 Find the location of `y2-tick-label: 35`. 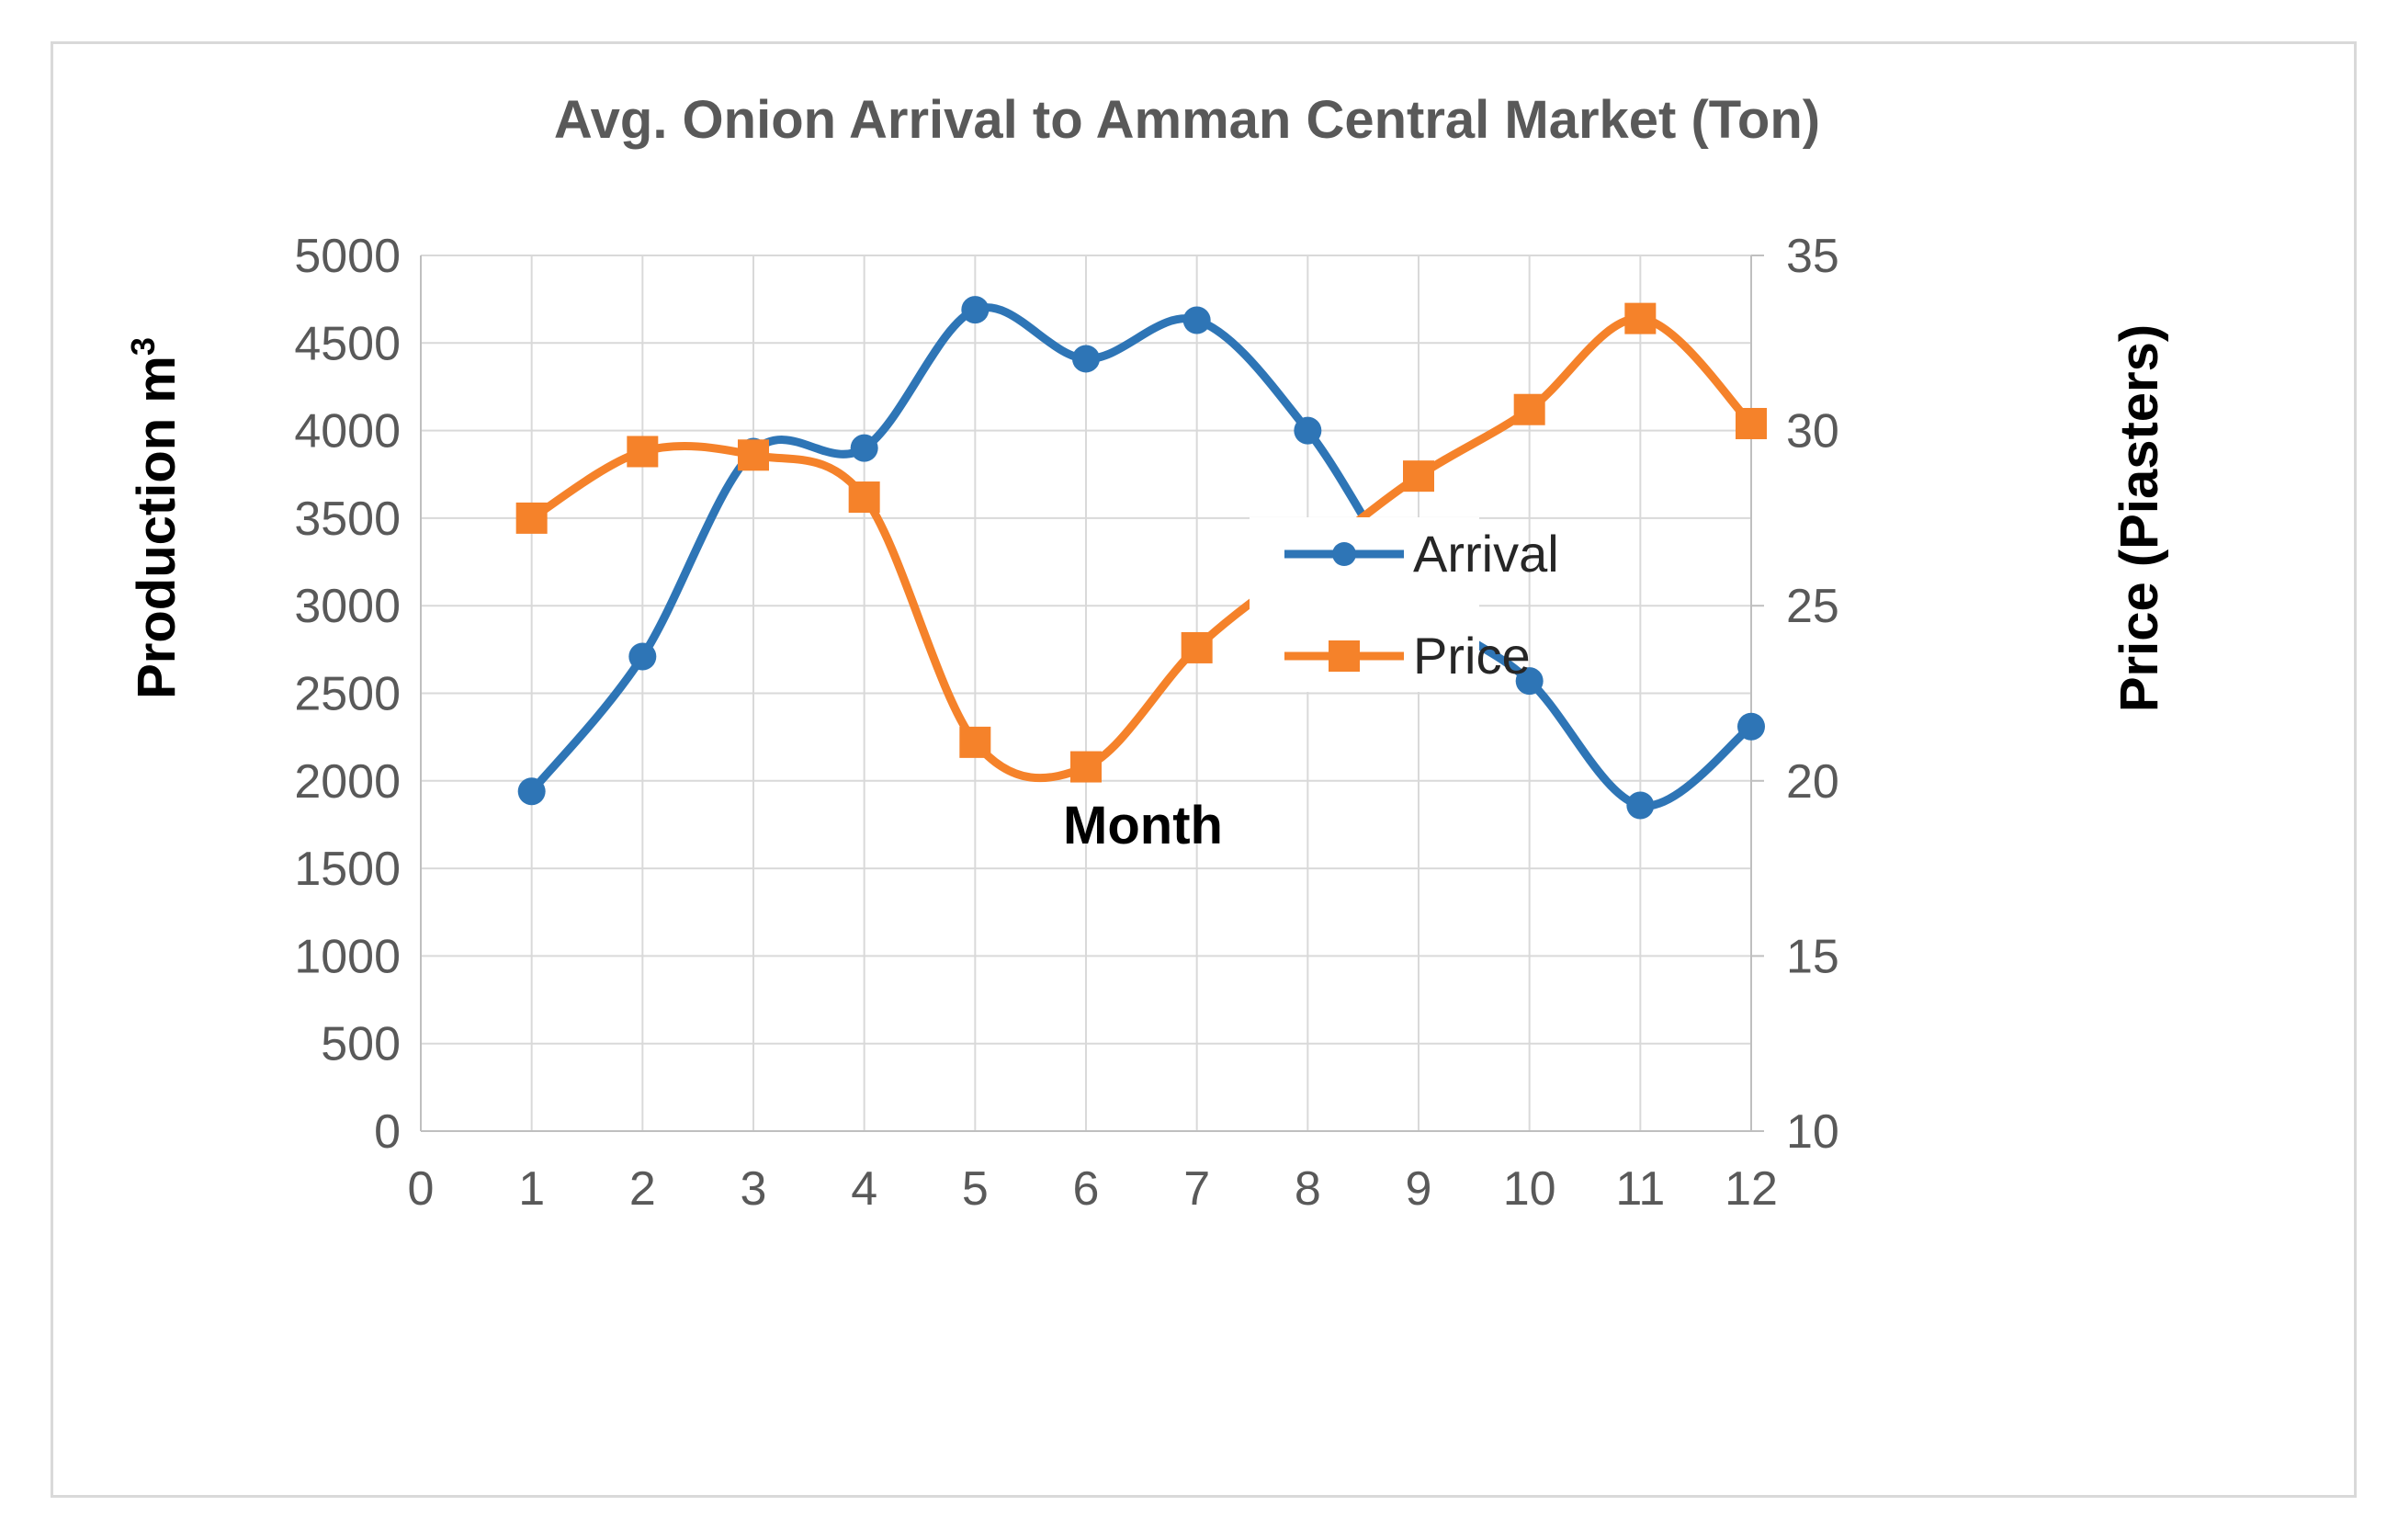

y2-tick-label: 35 is located at coordinates (1813, 256).